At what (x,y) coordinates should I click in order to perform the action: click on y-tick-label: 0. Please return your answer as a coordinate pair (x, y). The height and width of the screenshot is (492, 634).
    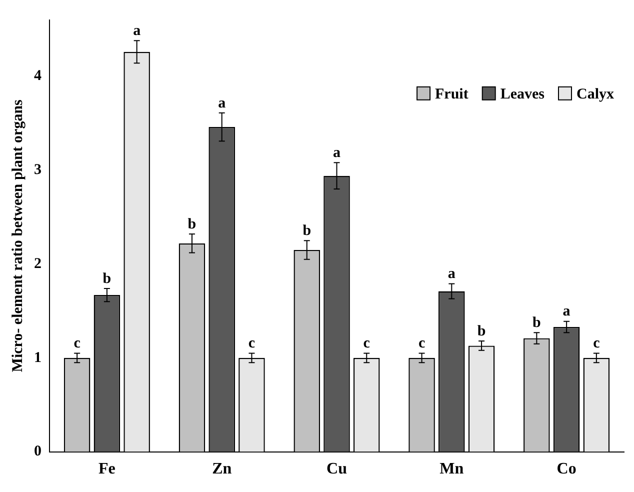
    Looking at the image, I should click on (38, 452).